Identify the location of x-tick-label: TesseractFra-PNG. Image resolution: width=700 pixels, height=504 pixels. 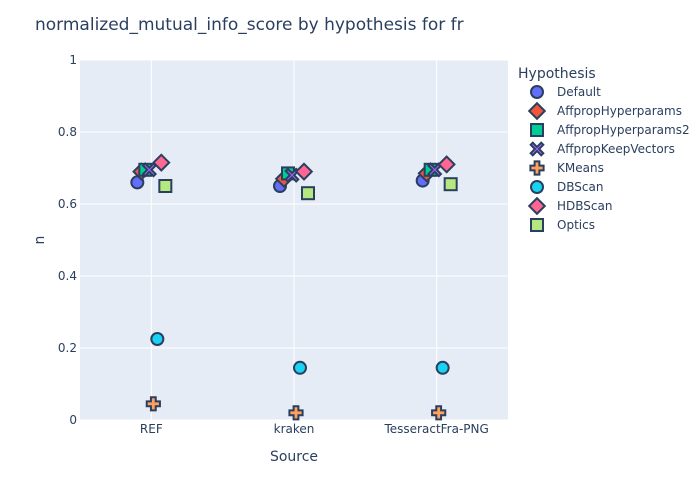
(436, 429).